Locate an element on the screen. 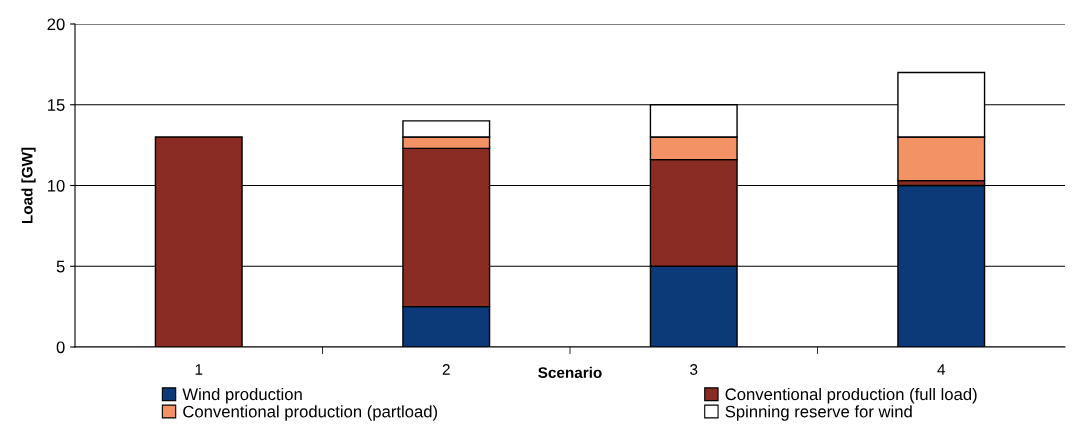  x-tick-label: 1 is located at coordinates (199, 369).